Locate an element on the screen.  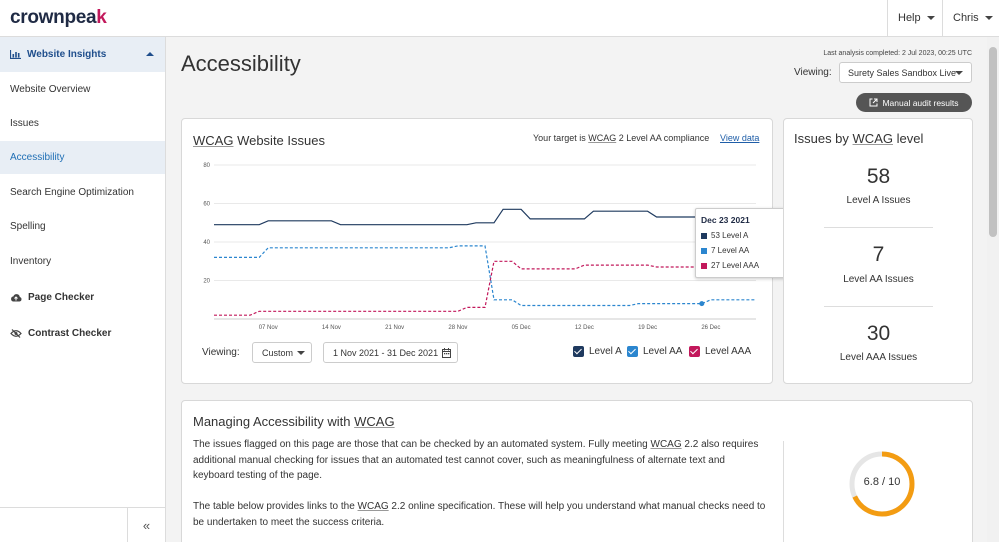
logo-text-k: k is located at coordinates (101, 17).